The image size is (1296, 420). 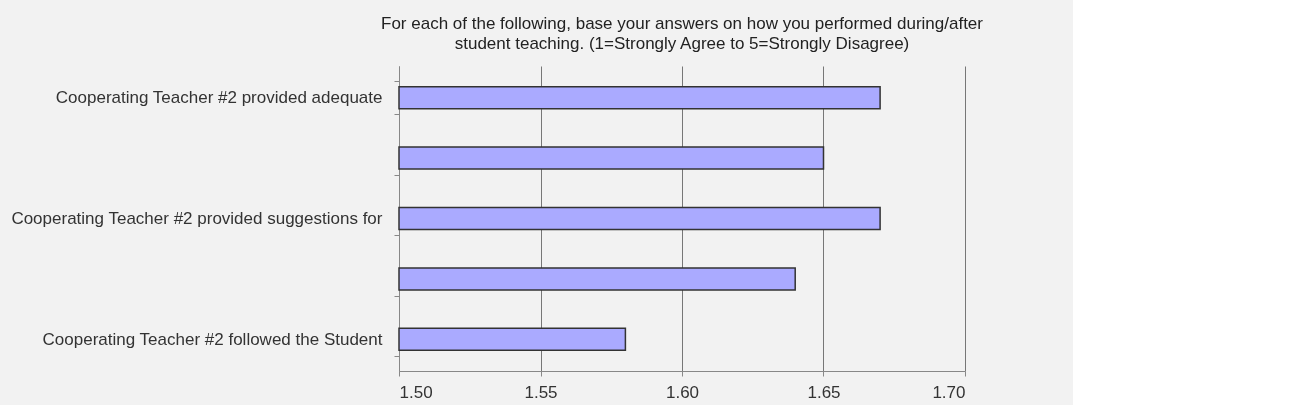 I want to click on x-tick-label: 1.60, so click(x=682, y=392).